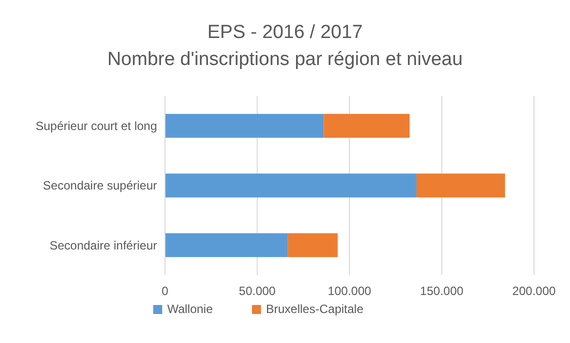 This screenshot has width=570, height=343. Describe the element at coordinates (285, 59) in the screenshot. I see `chart-subtitle: Nombre d'inscriptions par région et niveau` at that location.